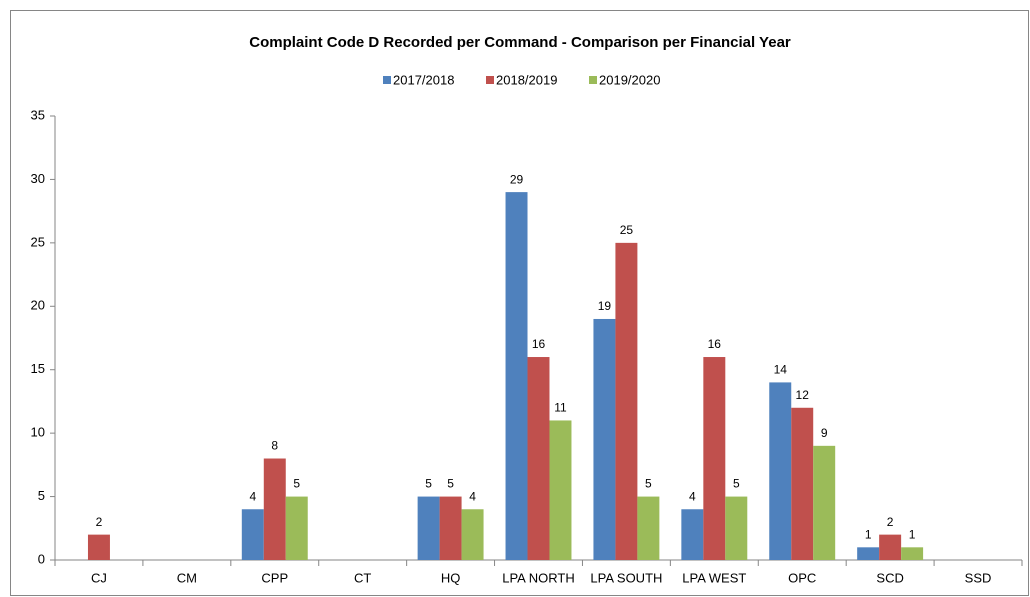 The height and width of the screenshot is (597, 1030). Describe the element at coordinates (538, 577) in the screenshot. I see `x-tick-label: LPA NORTH` at that location.